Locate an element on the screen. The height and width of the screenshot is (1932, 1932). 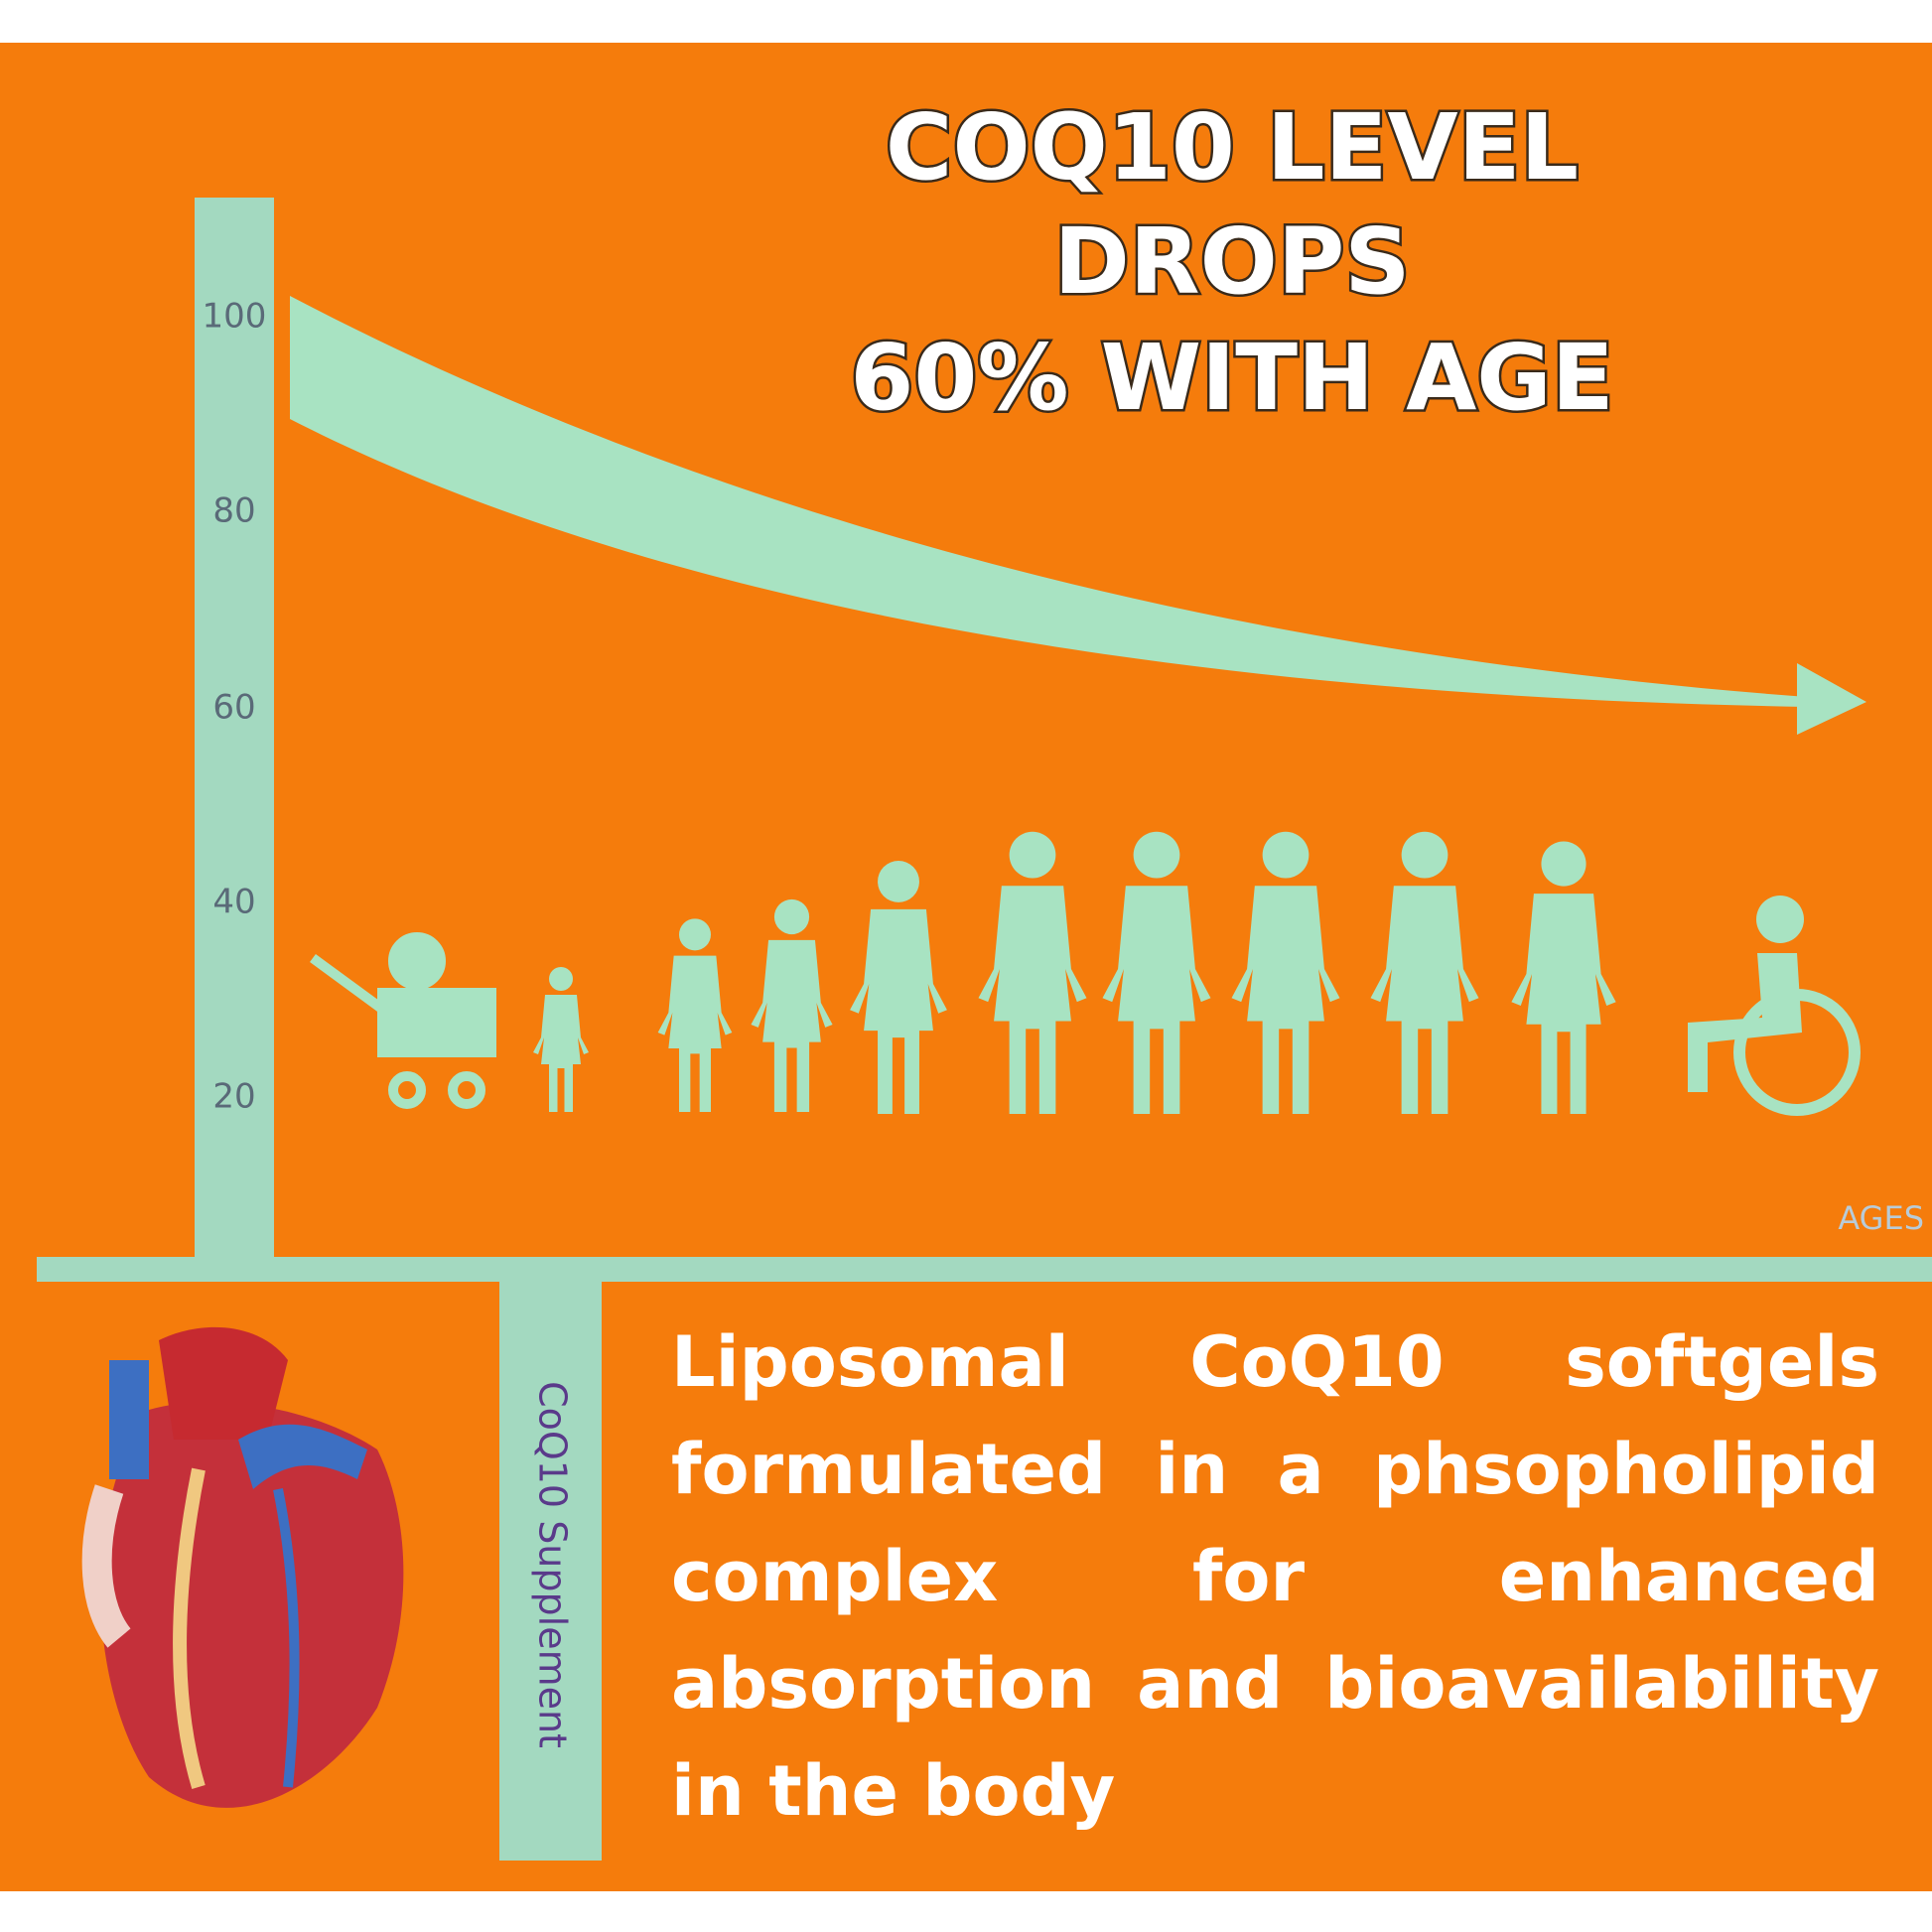
people is located at coordinates (1085, 974).